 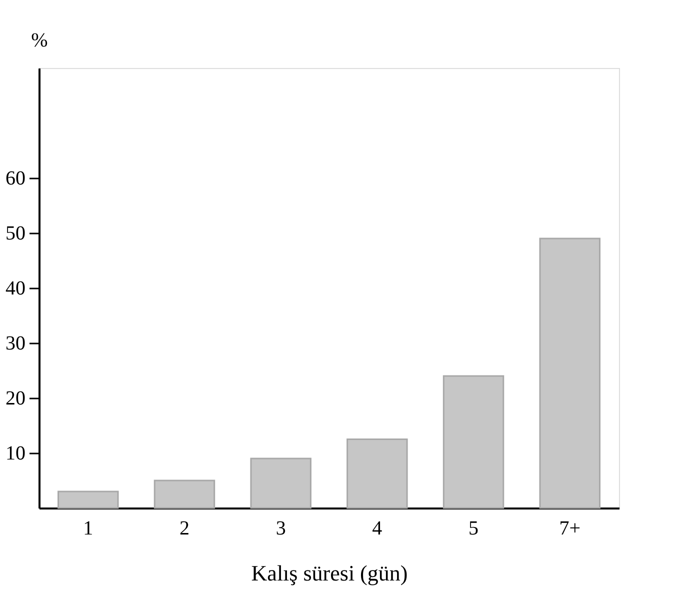 What do you see at coordinates (16, 233) in the screenshot?
I see `y-tick-label: 50` at bounding box center [16, 233].